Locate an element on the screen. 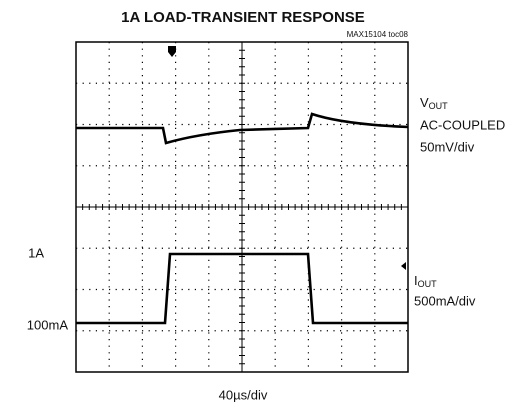 The height and width of the screenshot is (408, 528). trigger-marker is located at coordinates (172, 51).